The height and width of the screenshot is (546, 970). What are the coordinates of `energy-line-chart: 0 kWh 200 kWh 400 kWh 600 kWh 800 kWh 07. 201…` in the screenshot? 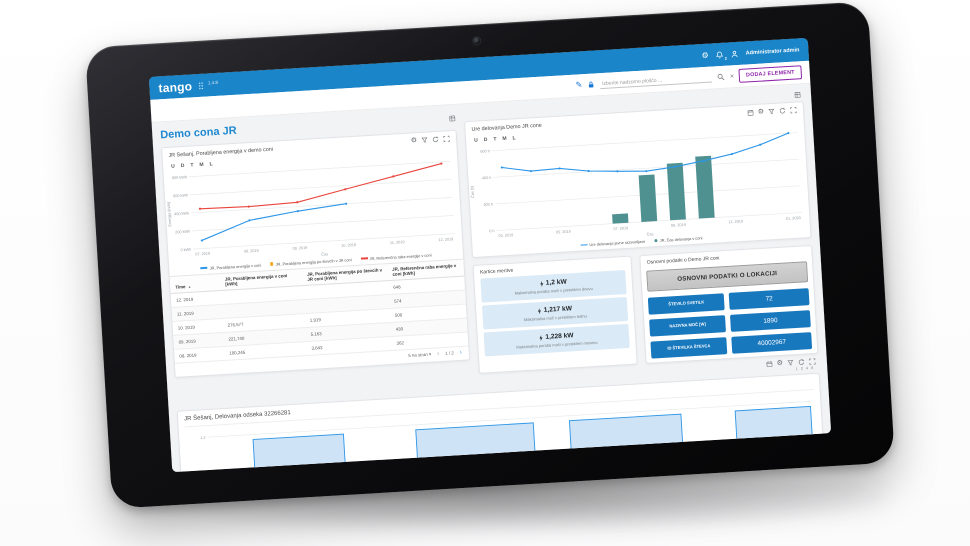 It's located at (313, 211).